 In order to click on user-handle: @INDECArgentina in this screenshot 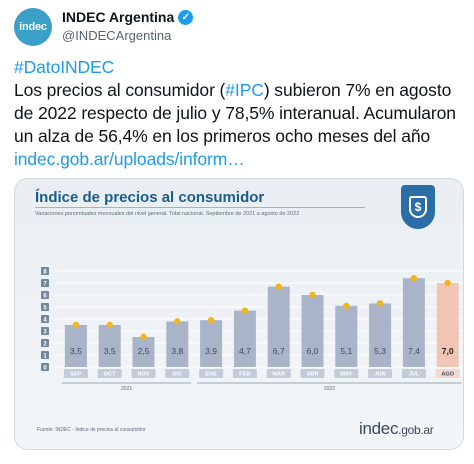, I will do `click(117, 35)`.